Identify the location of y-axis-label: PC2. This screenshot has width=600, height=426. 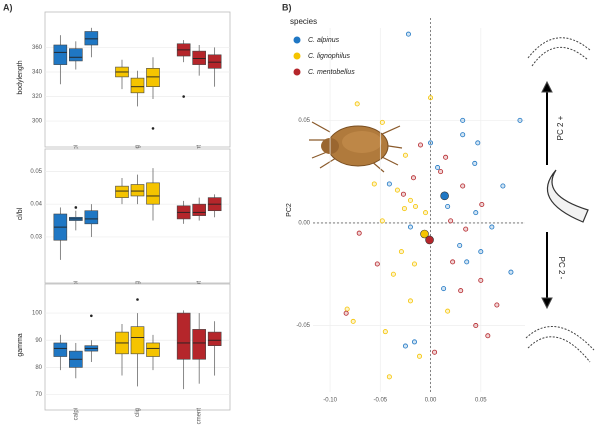
(289, 210).